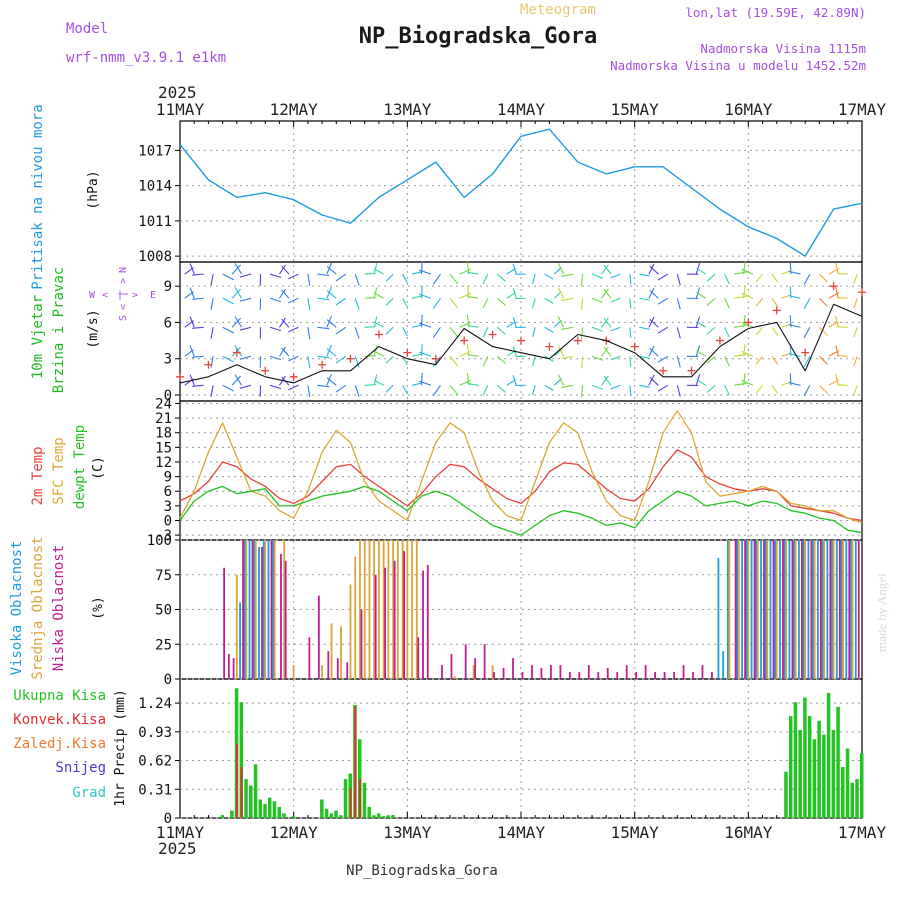 This screenshot has width=900, height=900. I want to click on temp-tick-label: 12, so click(163, 463).